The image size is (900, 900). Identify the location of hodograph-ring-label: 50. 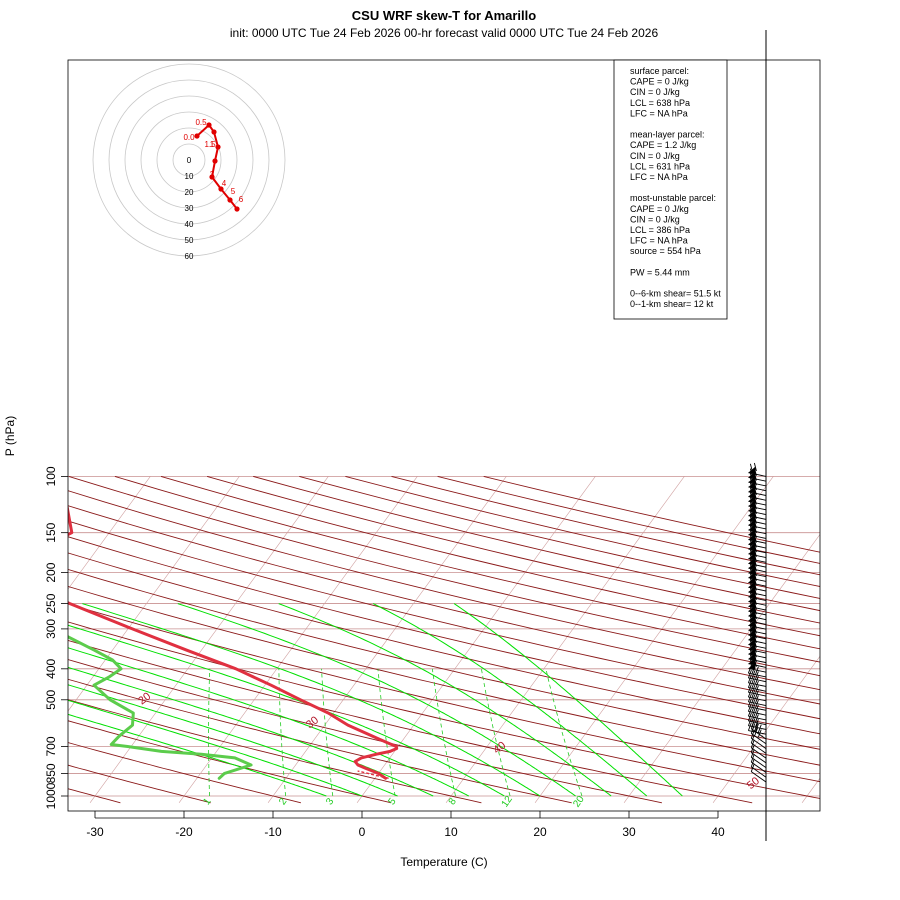
(189, 240).